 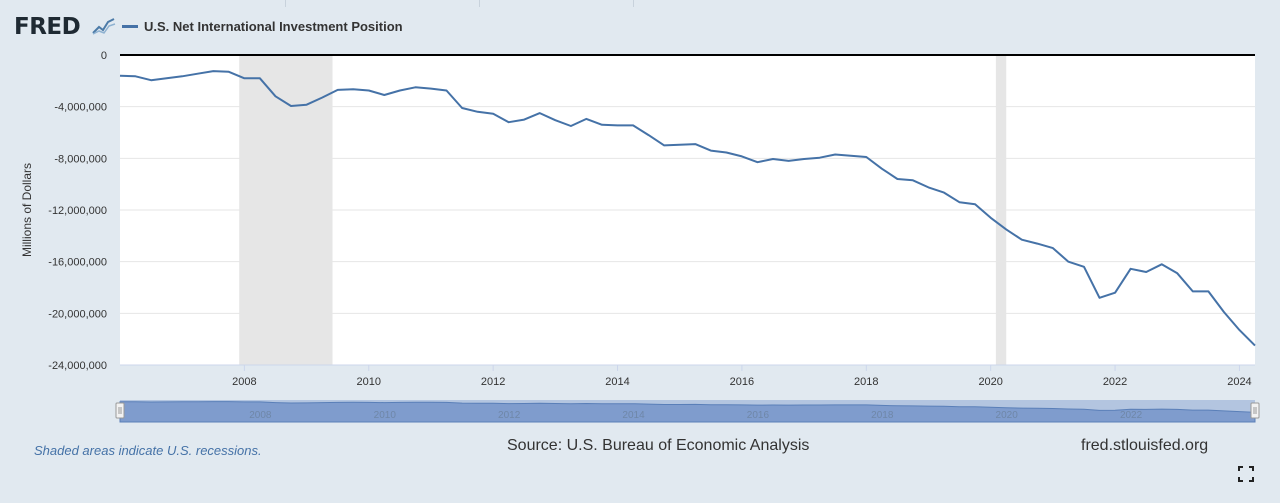 What do you see at coordinates (385, 415) in the screenshot?
I see `navigator-label: 2010` at bounding box center [385, 415].